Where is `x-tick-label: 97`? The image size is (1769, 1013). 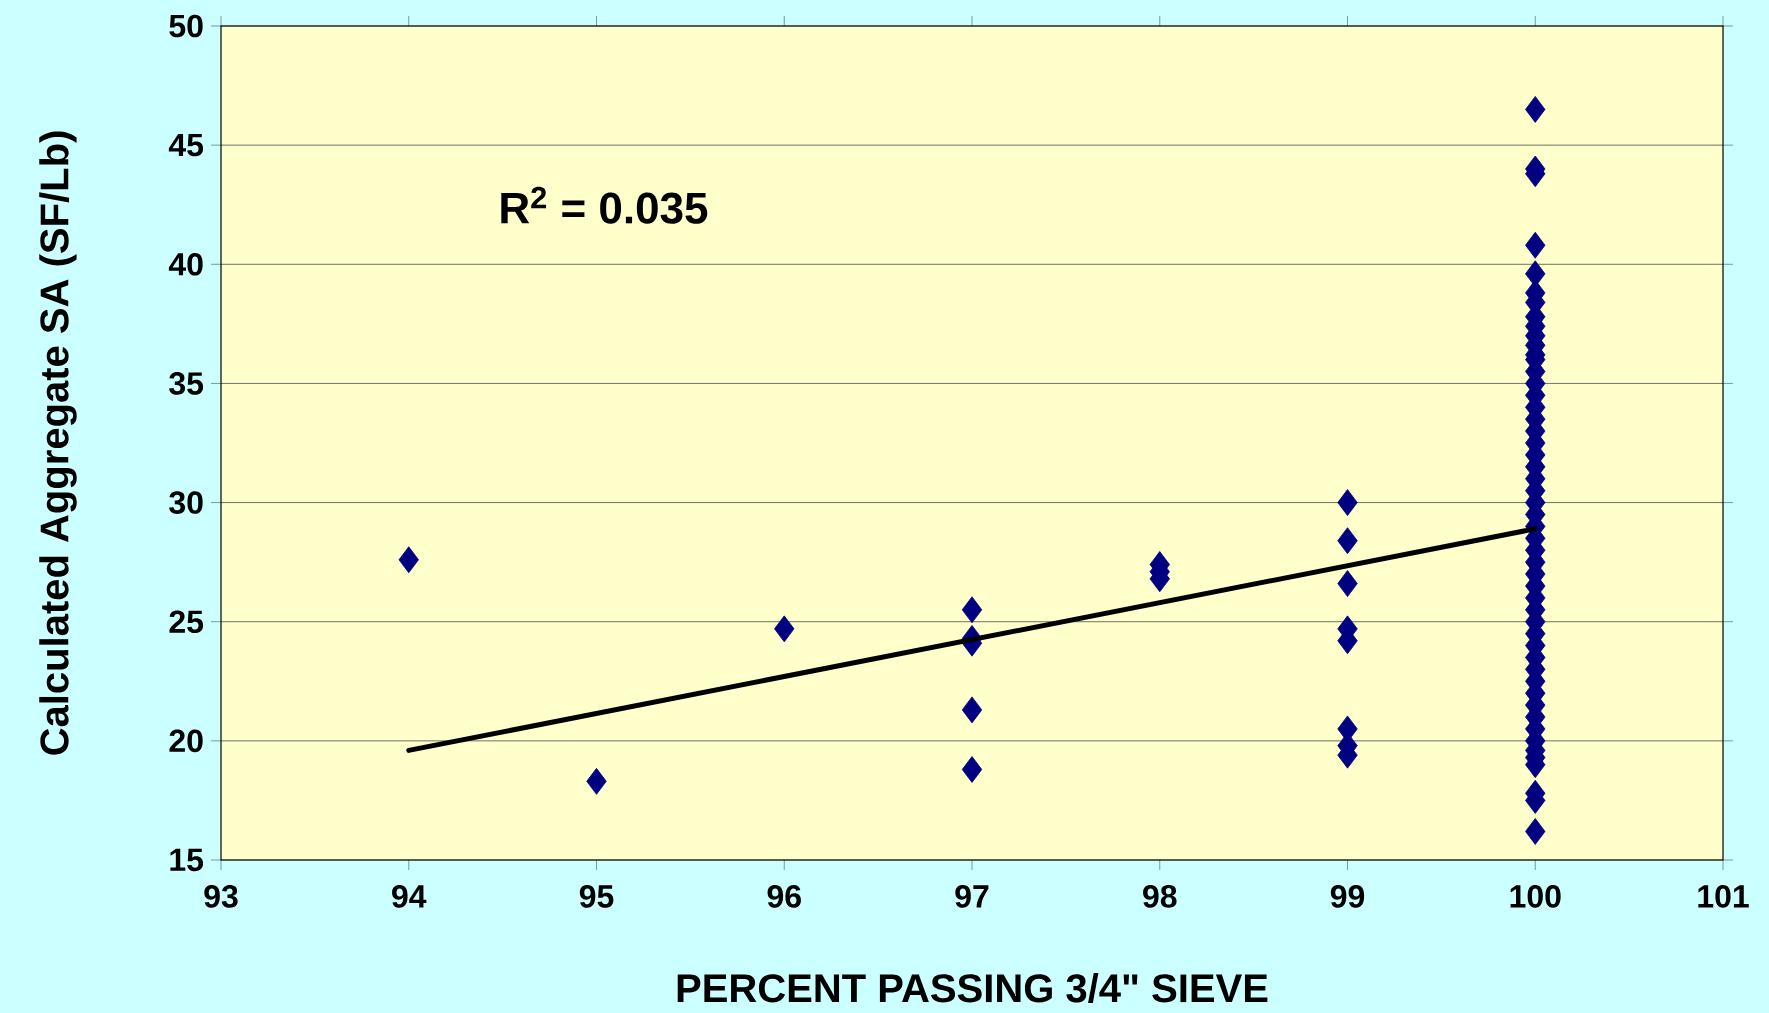
x-tick-label: 97 is located at coordinates (972, 896).